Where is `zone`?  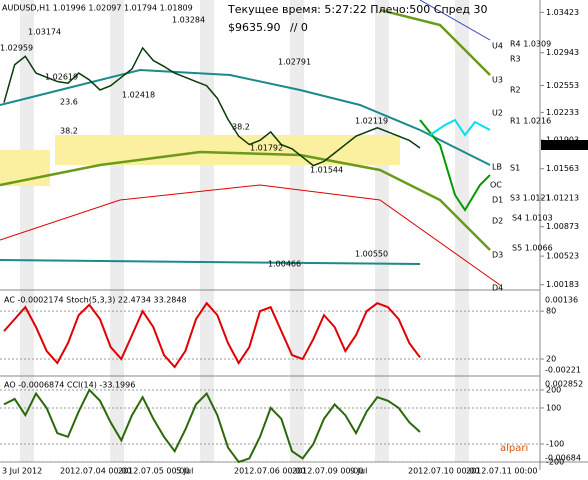 zone is located at coordinates (227, 150).